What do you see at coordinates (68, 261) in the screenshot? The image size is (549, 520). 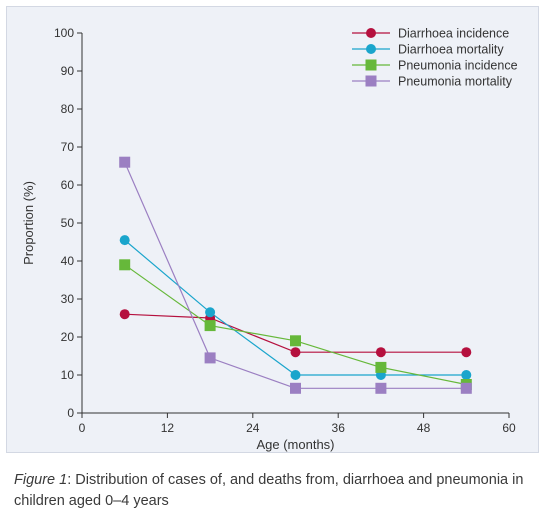 I see `y-tick-label: 40` at bounding box center [68, 261].